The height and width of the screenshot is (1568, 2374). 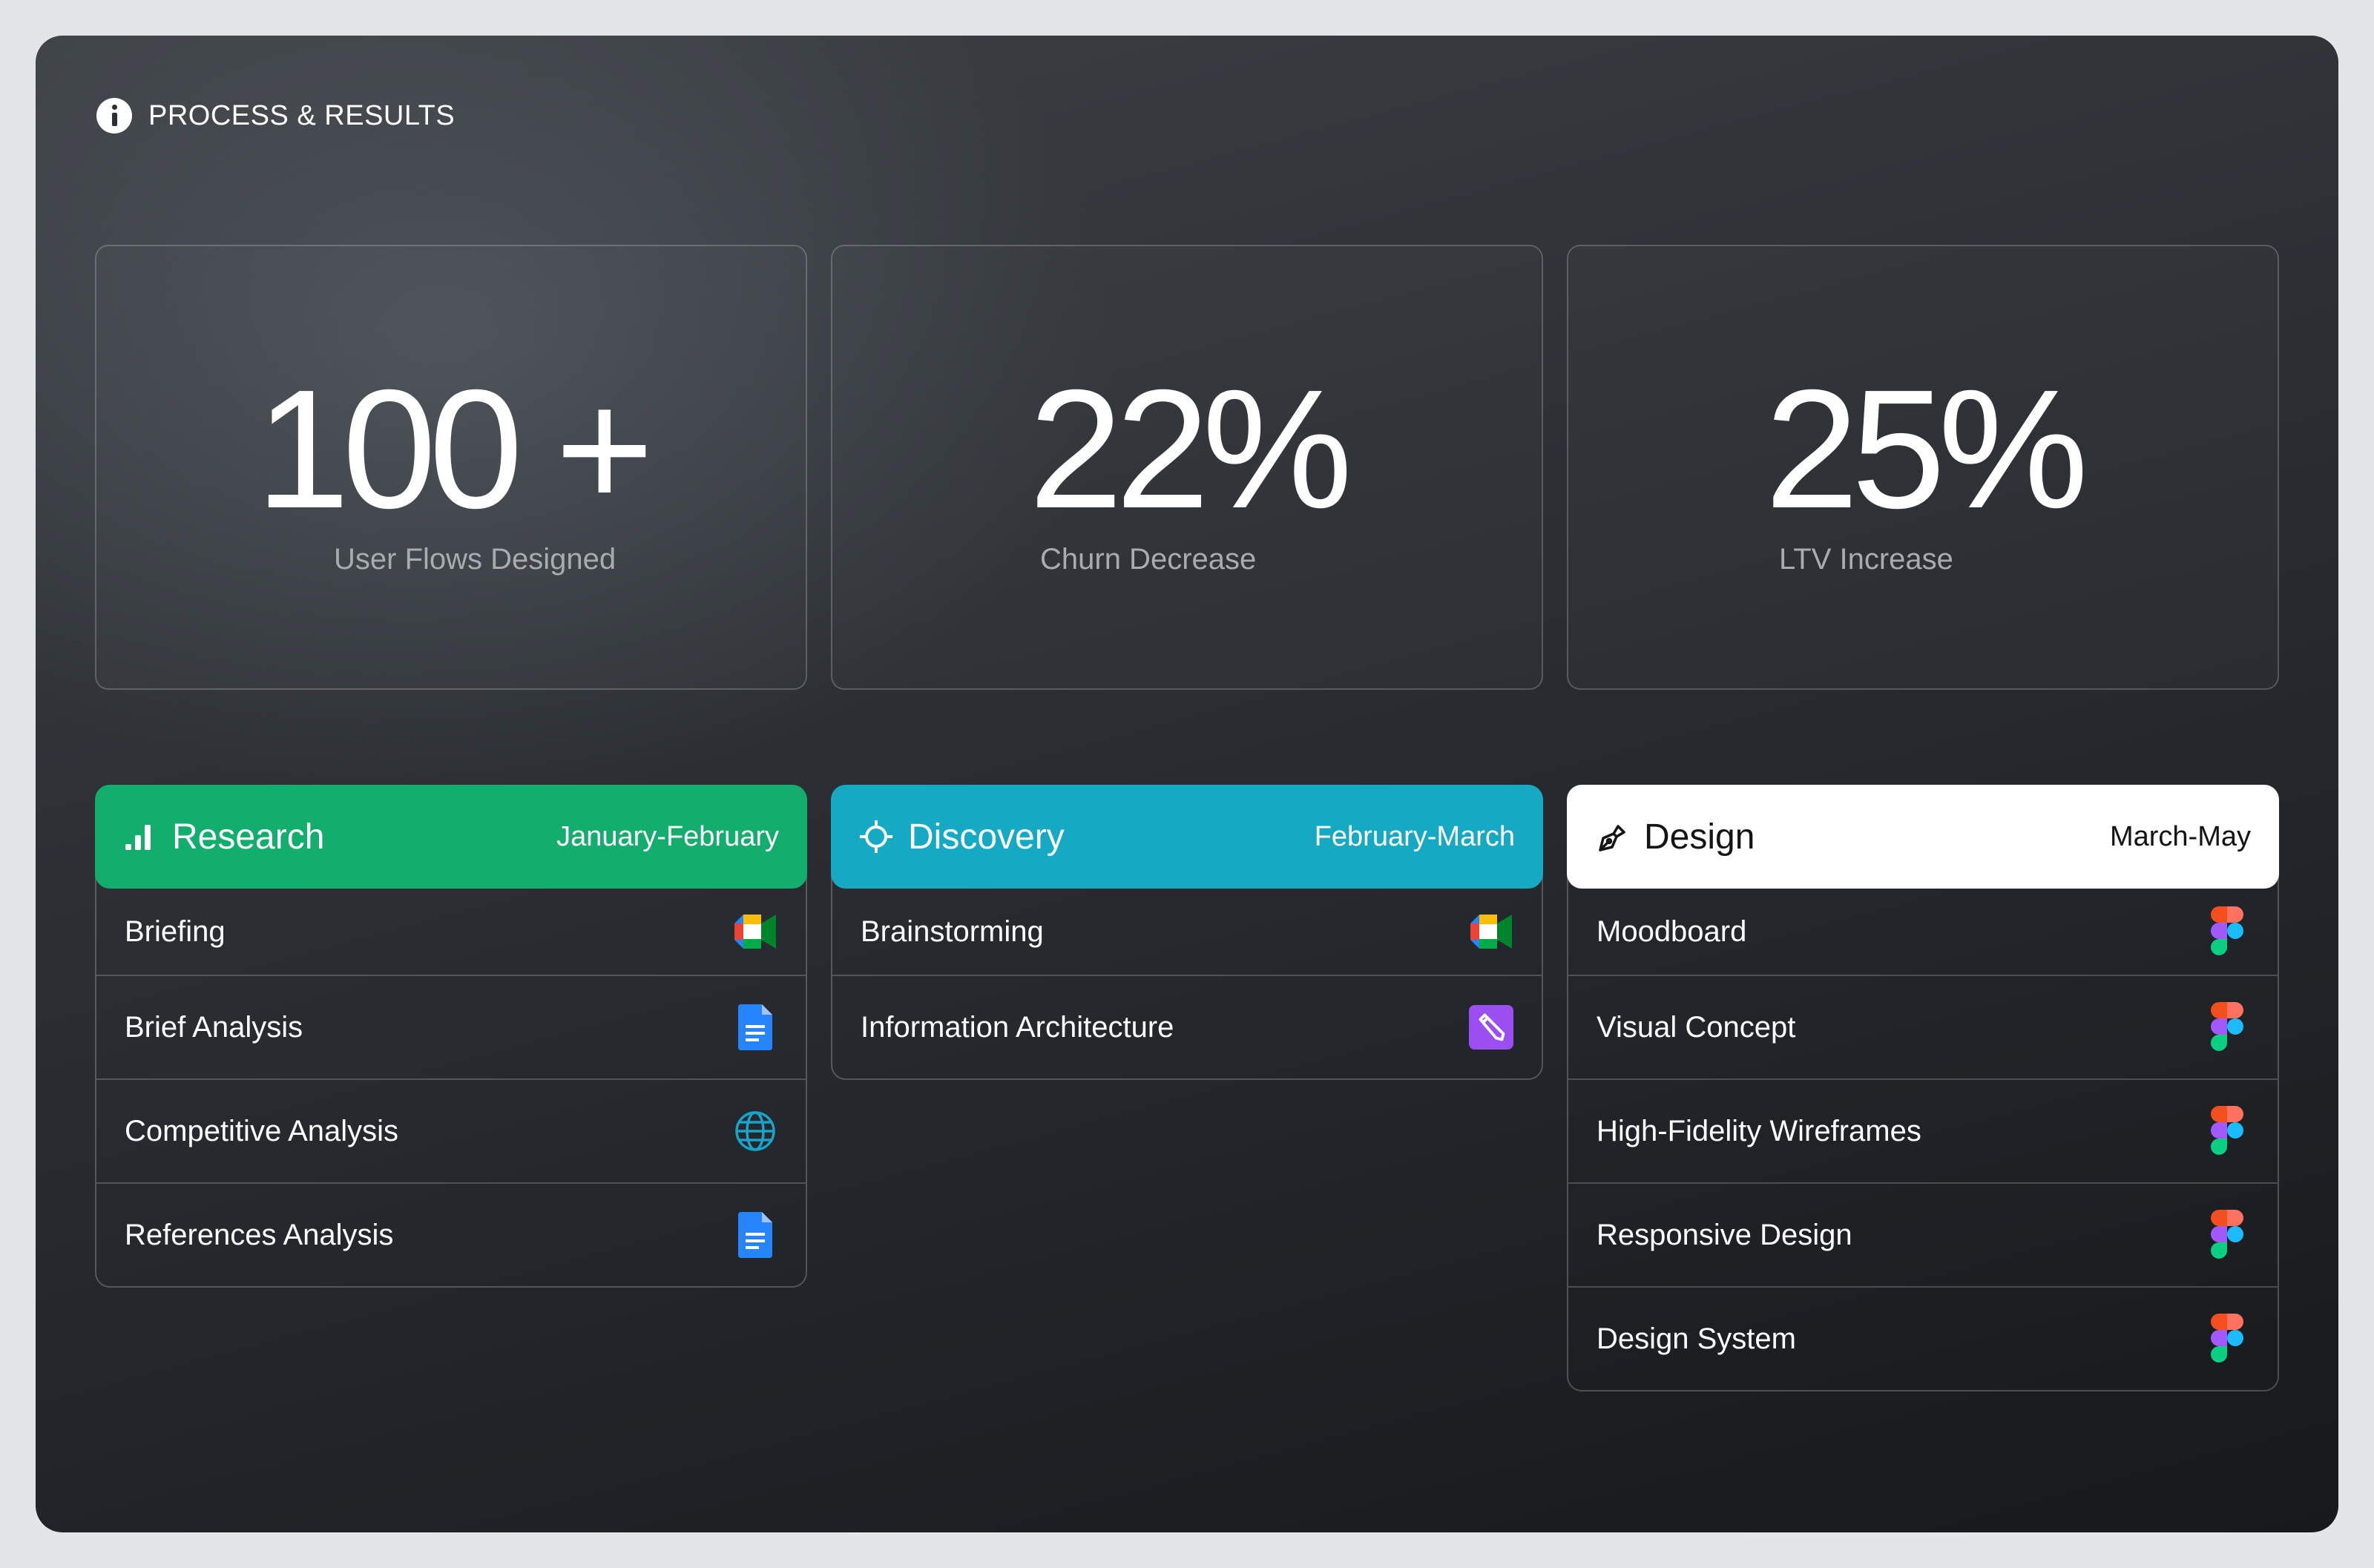 What do you see at coordinates (1923, 837) in the screenshot?
I see `phase-header-design: Design March-May` at bounding box center [1923, 837].